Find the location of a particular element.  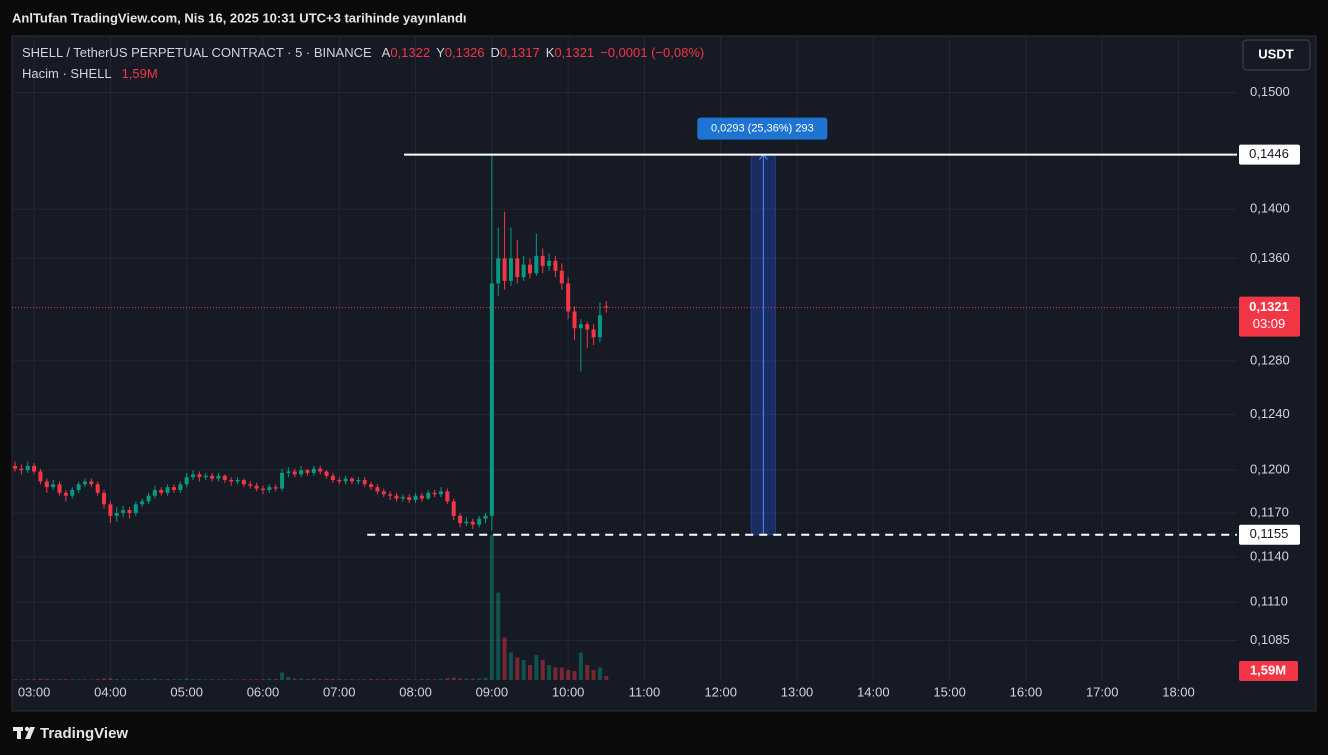

y-tick-label: 0,1170 is located at coordinates (1269, 511).